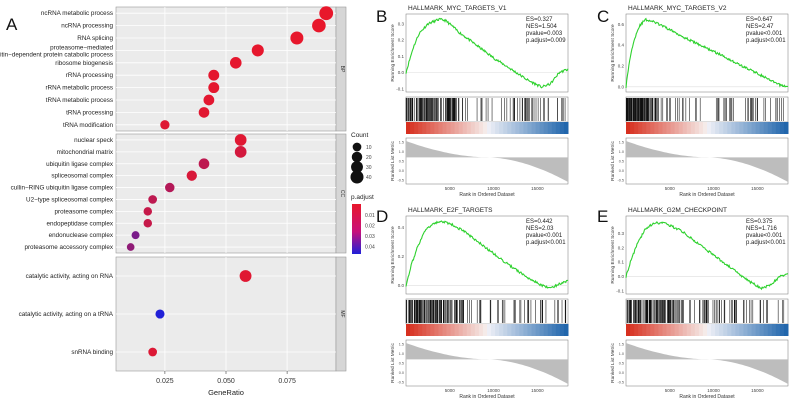 The height and width of the screenshot is (409, 801). What do you see at coordinates (165, 381) in the screenshot?
I see `x-tick-label: 0.025` at bounding box center [165, 381].